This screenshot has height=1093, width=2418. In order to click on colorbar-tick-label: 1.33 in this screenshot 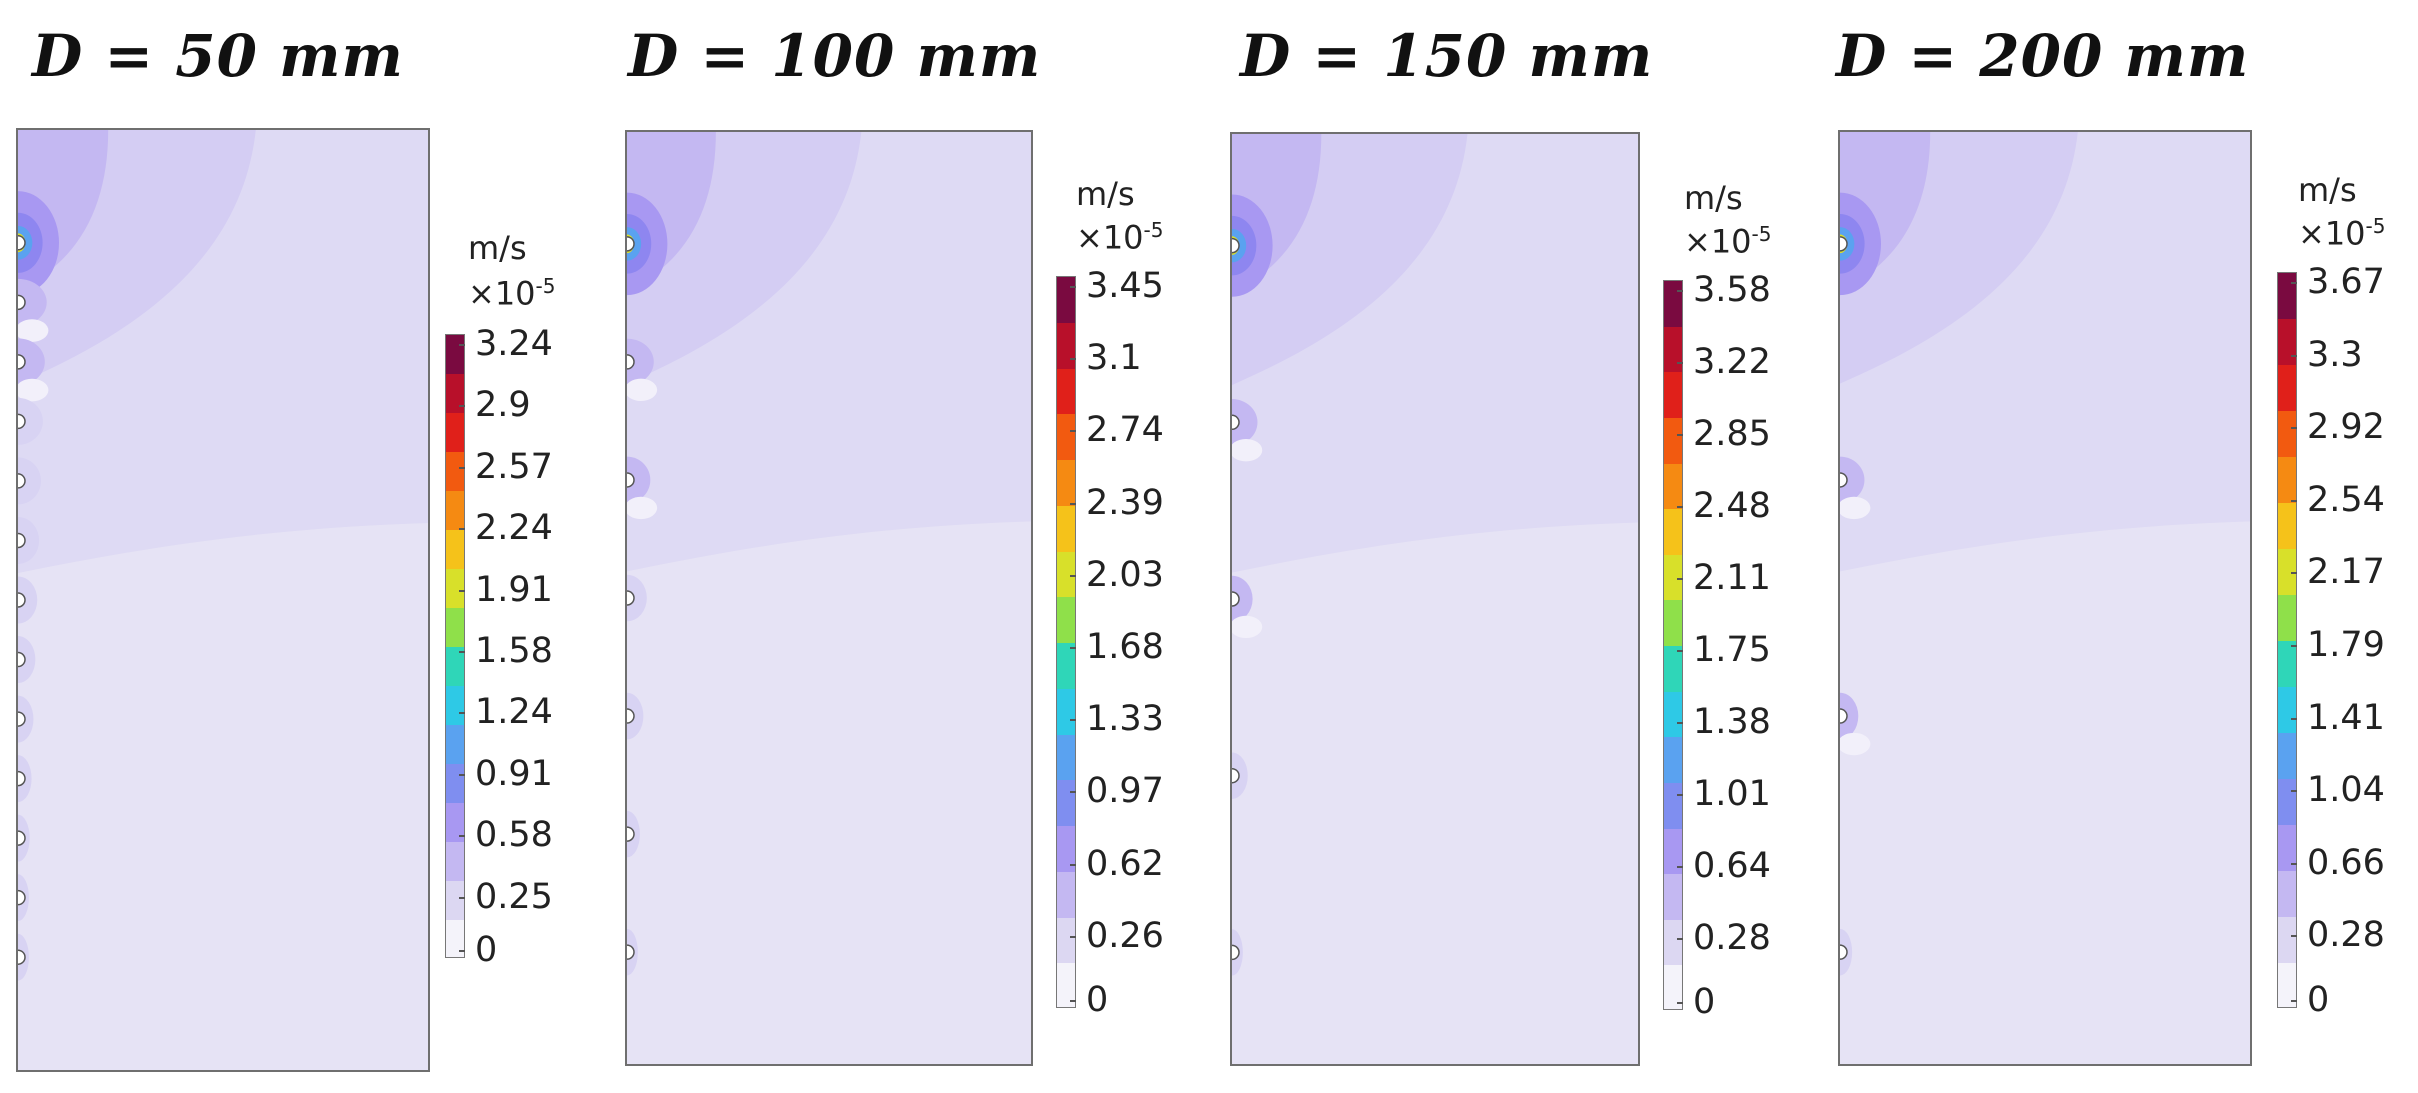, I will do `click(1125, 719)`.